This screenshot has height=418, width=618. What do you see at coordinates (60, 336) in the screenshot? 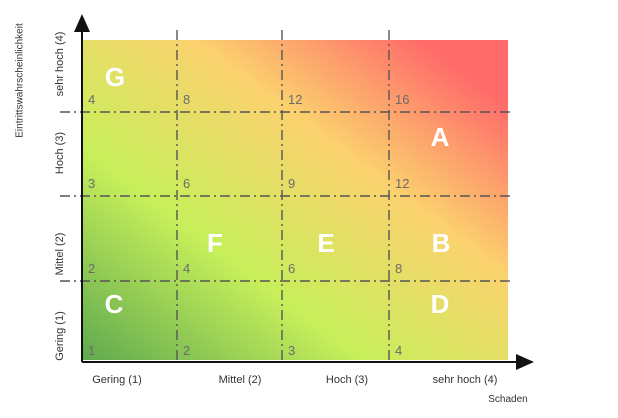
I see `y-tick-gering: Gering (1)` at bounding box center [60, 336].